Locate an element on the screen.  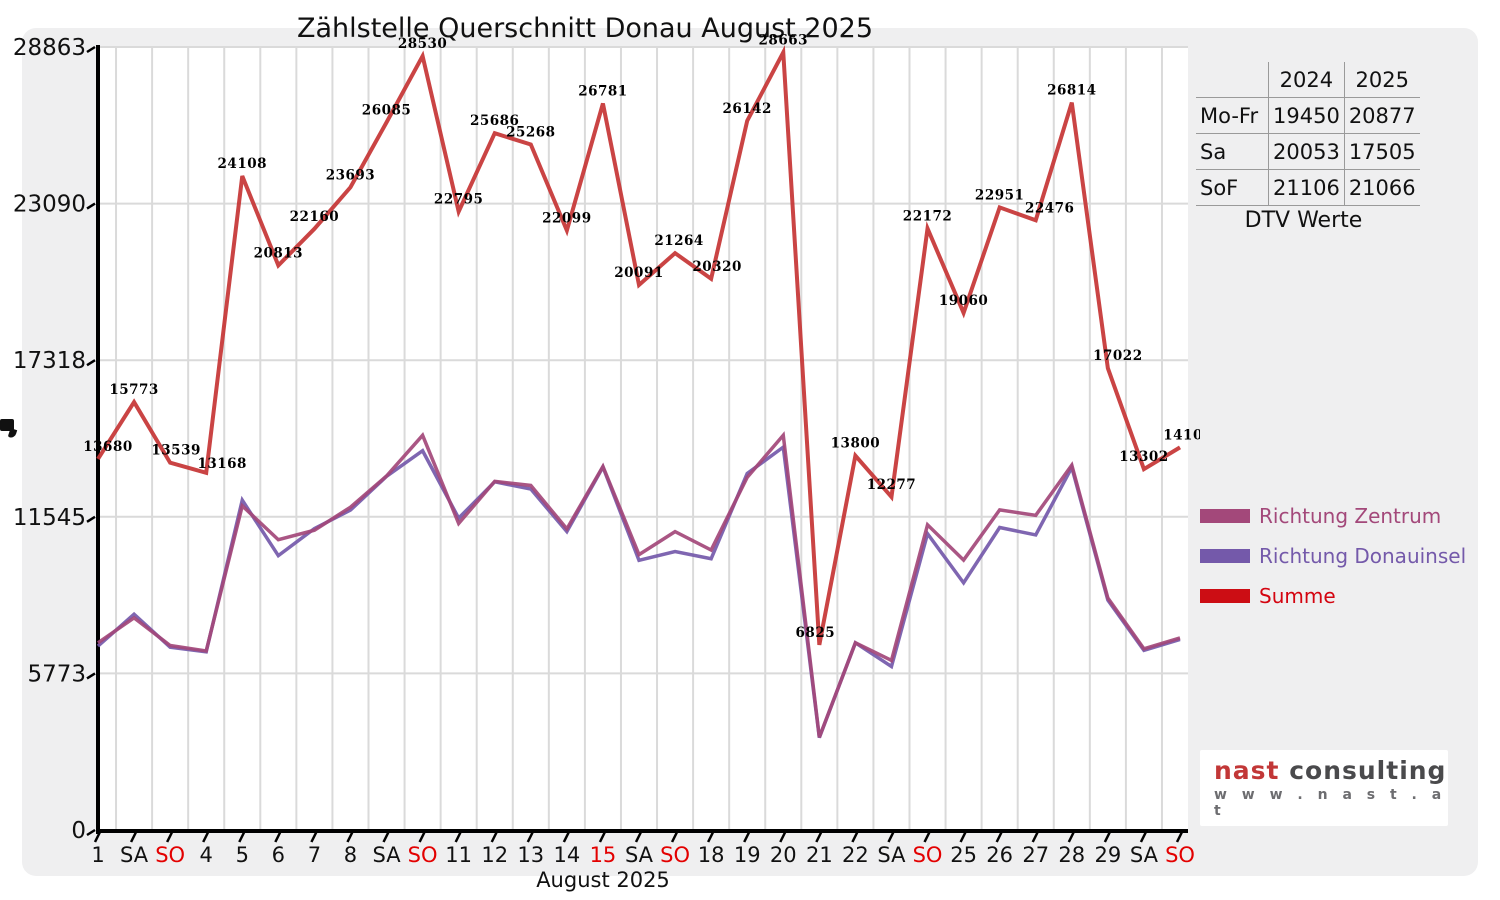
table-header-2025: 2025 is located at coordinates (1381, 80).